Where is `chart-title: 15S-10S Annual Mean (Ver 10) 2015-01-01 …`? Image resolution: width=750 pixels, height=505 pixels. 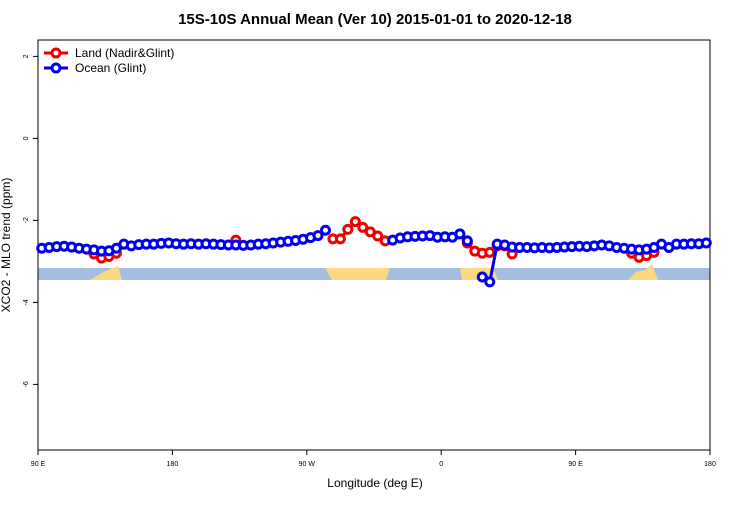 chart-title: 15S-10S Annual Mean (Ver 10) 2015-01-01 … is located at coordinates (375, 19).